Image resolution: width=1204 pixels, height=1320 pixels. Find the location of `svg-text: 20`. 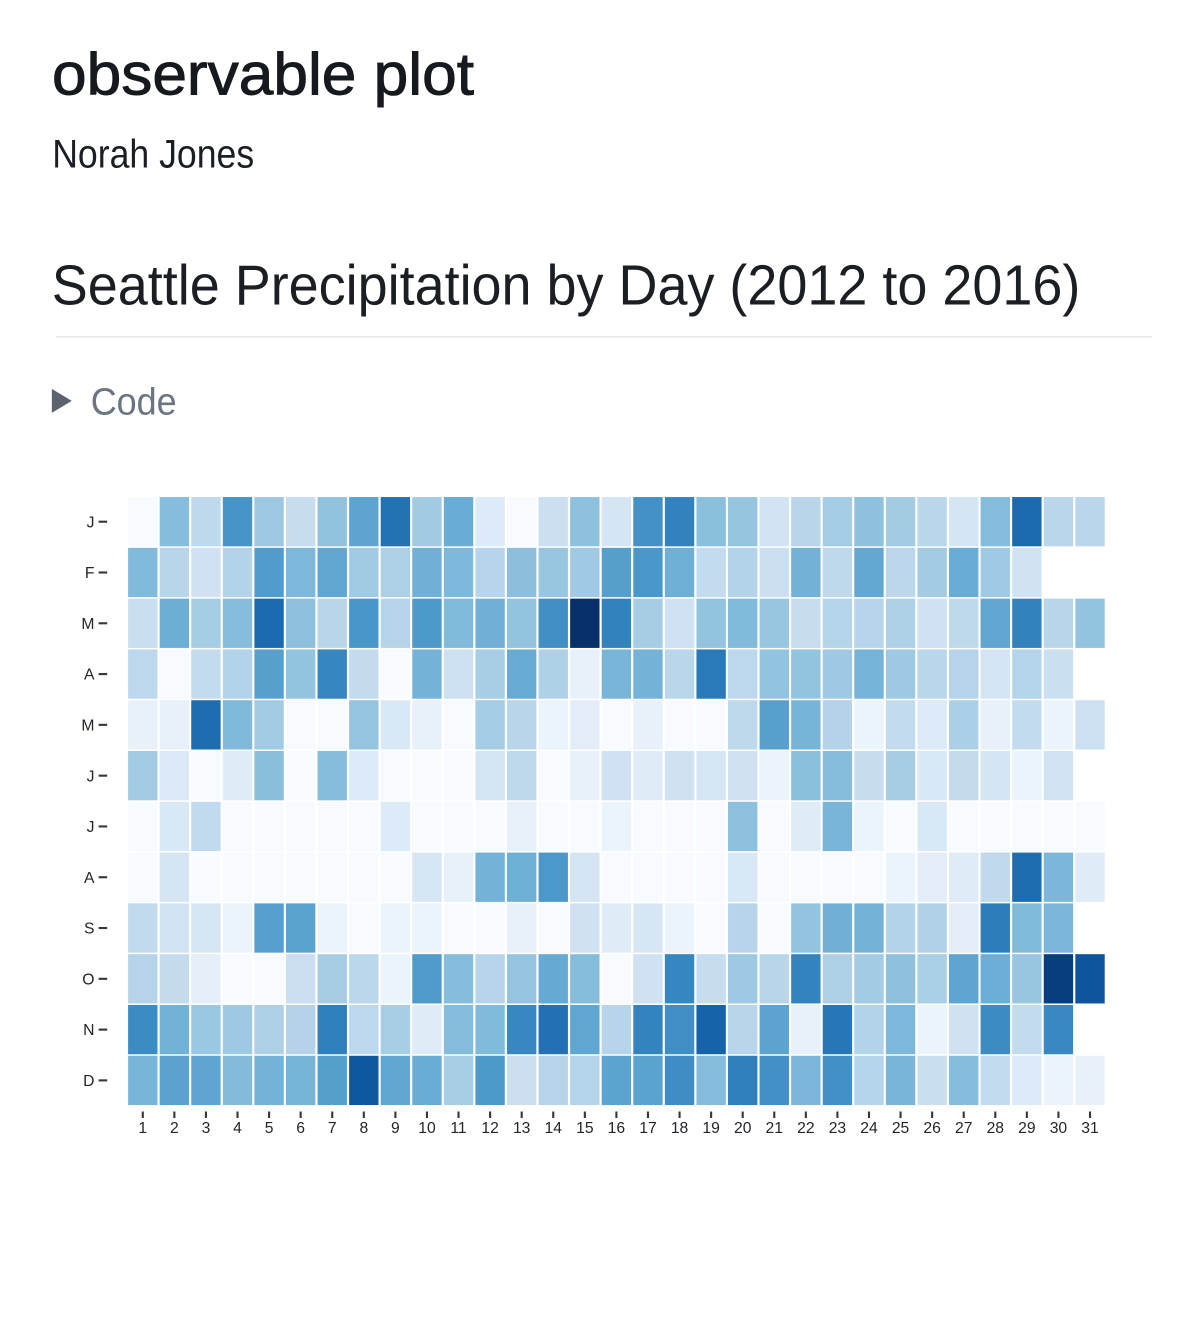

svg-text: 20 is located at coordinates (743, 1128).